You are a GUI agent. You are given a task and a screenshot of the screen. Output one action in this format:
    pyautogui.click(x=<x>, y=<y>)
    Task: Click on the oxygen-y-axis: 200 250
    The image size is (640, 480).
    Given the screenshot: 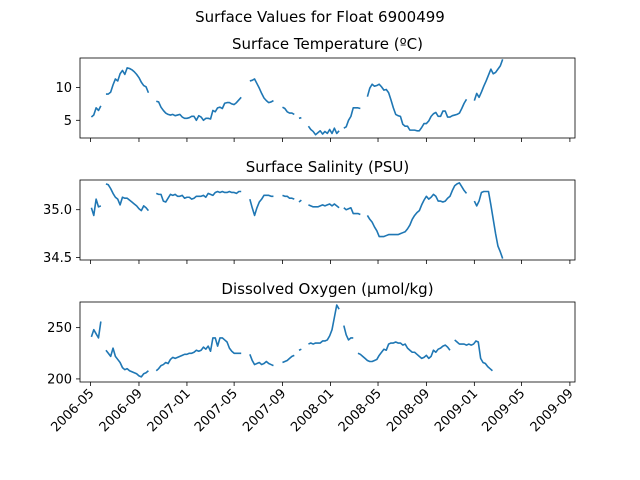 What is the action you would take?
    pyautogui.click(x=63, y=354)
    